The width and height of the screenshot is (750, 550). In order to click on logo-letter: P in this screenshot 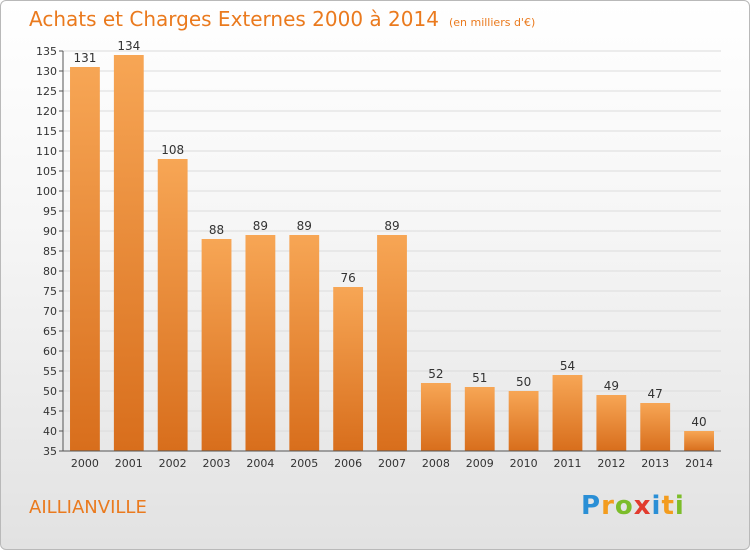, I will do `click(591, 506)`.